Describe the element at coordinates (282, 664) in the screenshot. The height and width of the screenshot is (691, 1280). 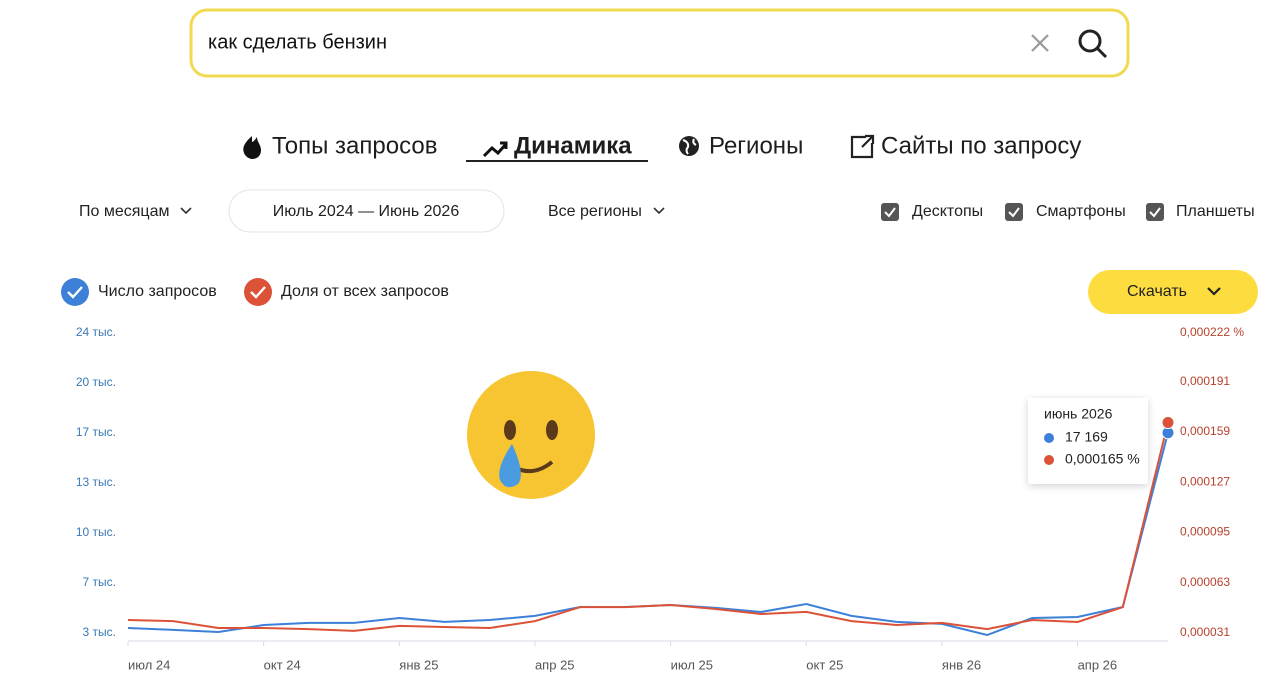
I see `x-tick-label: окт 24` at that location.